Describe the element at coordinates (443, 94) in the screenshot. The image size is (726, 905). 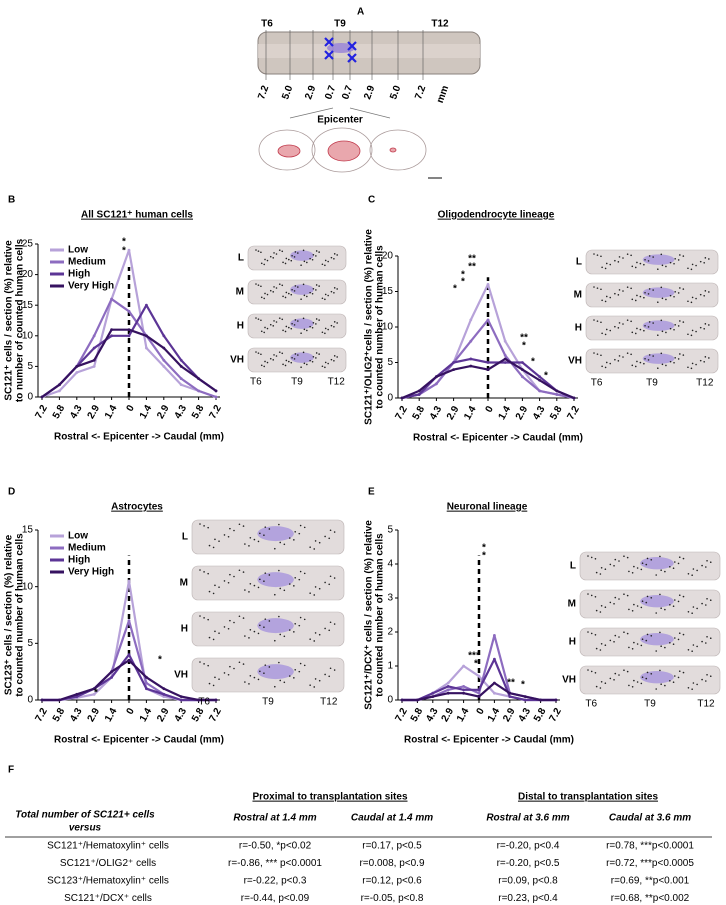
I see `unit-label: mm` at that location.